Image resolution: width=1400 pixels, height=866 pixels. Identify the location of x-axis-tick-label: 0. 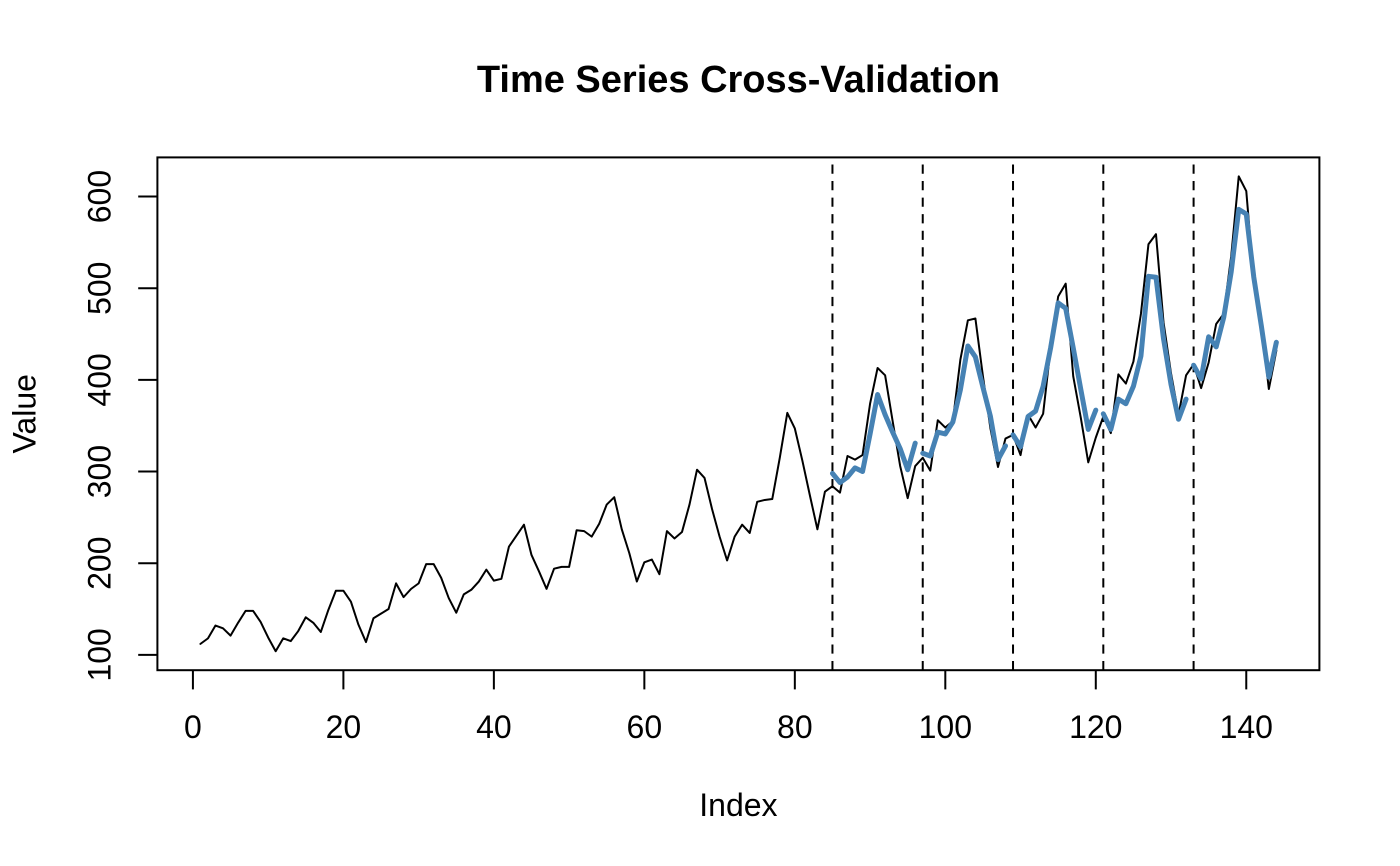
(193, 727).